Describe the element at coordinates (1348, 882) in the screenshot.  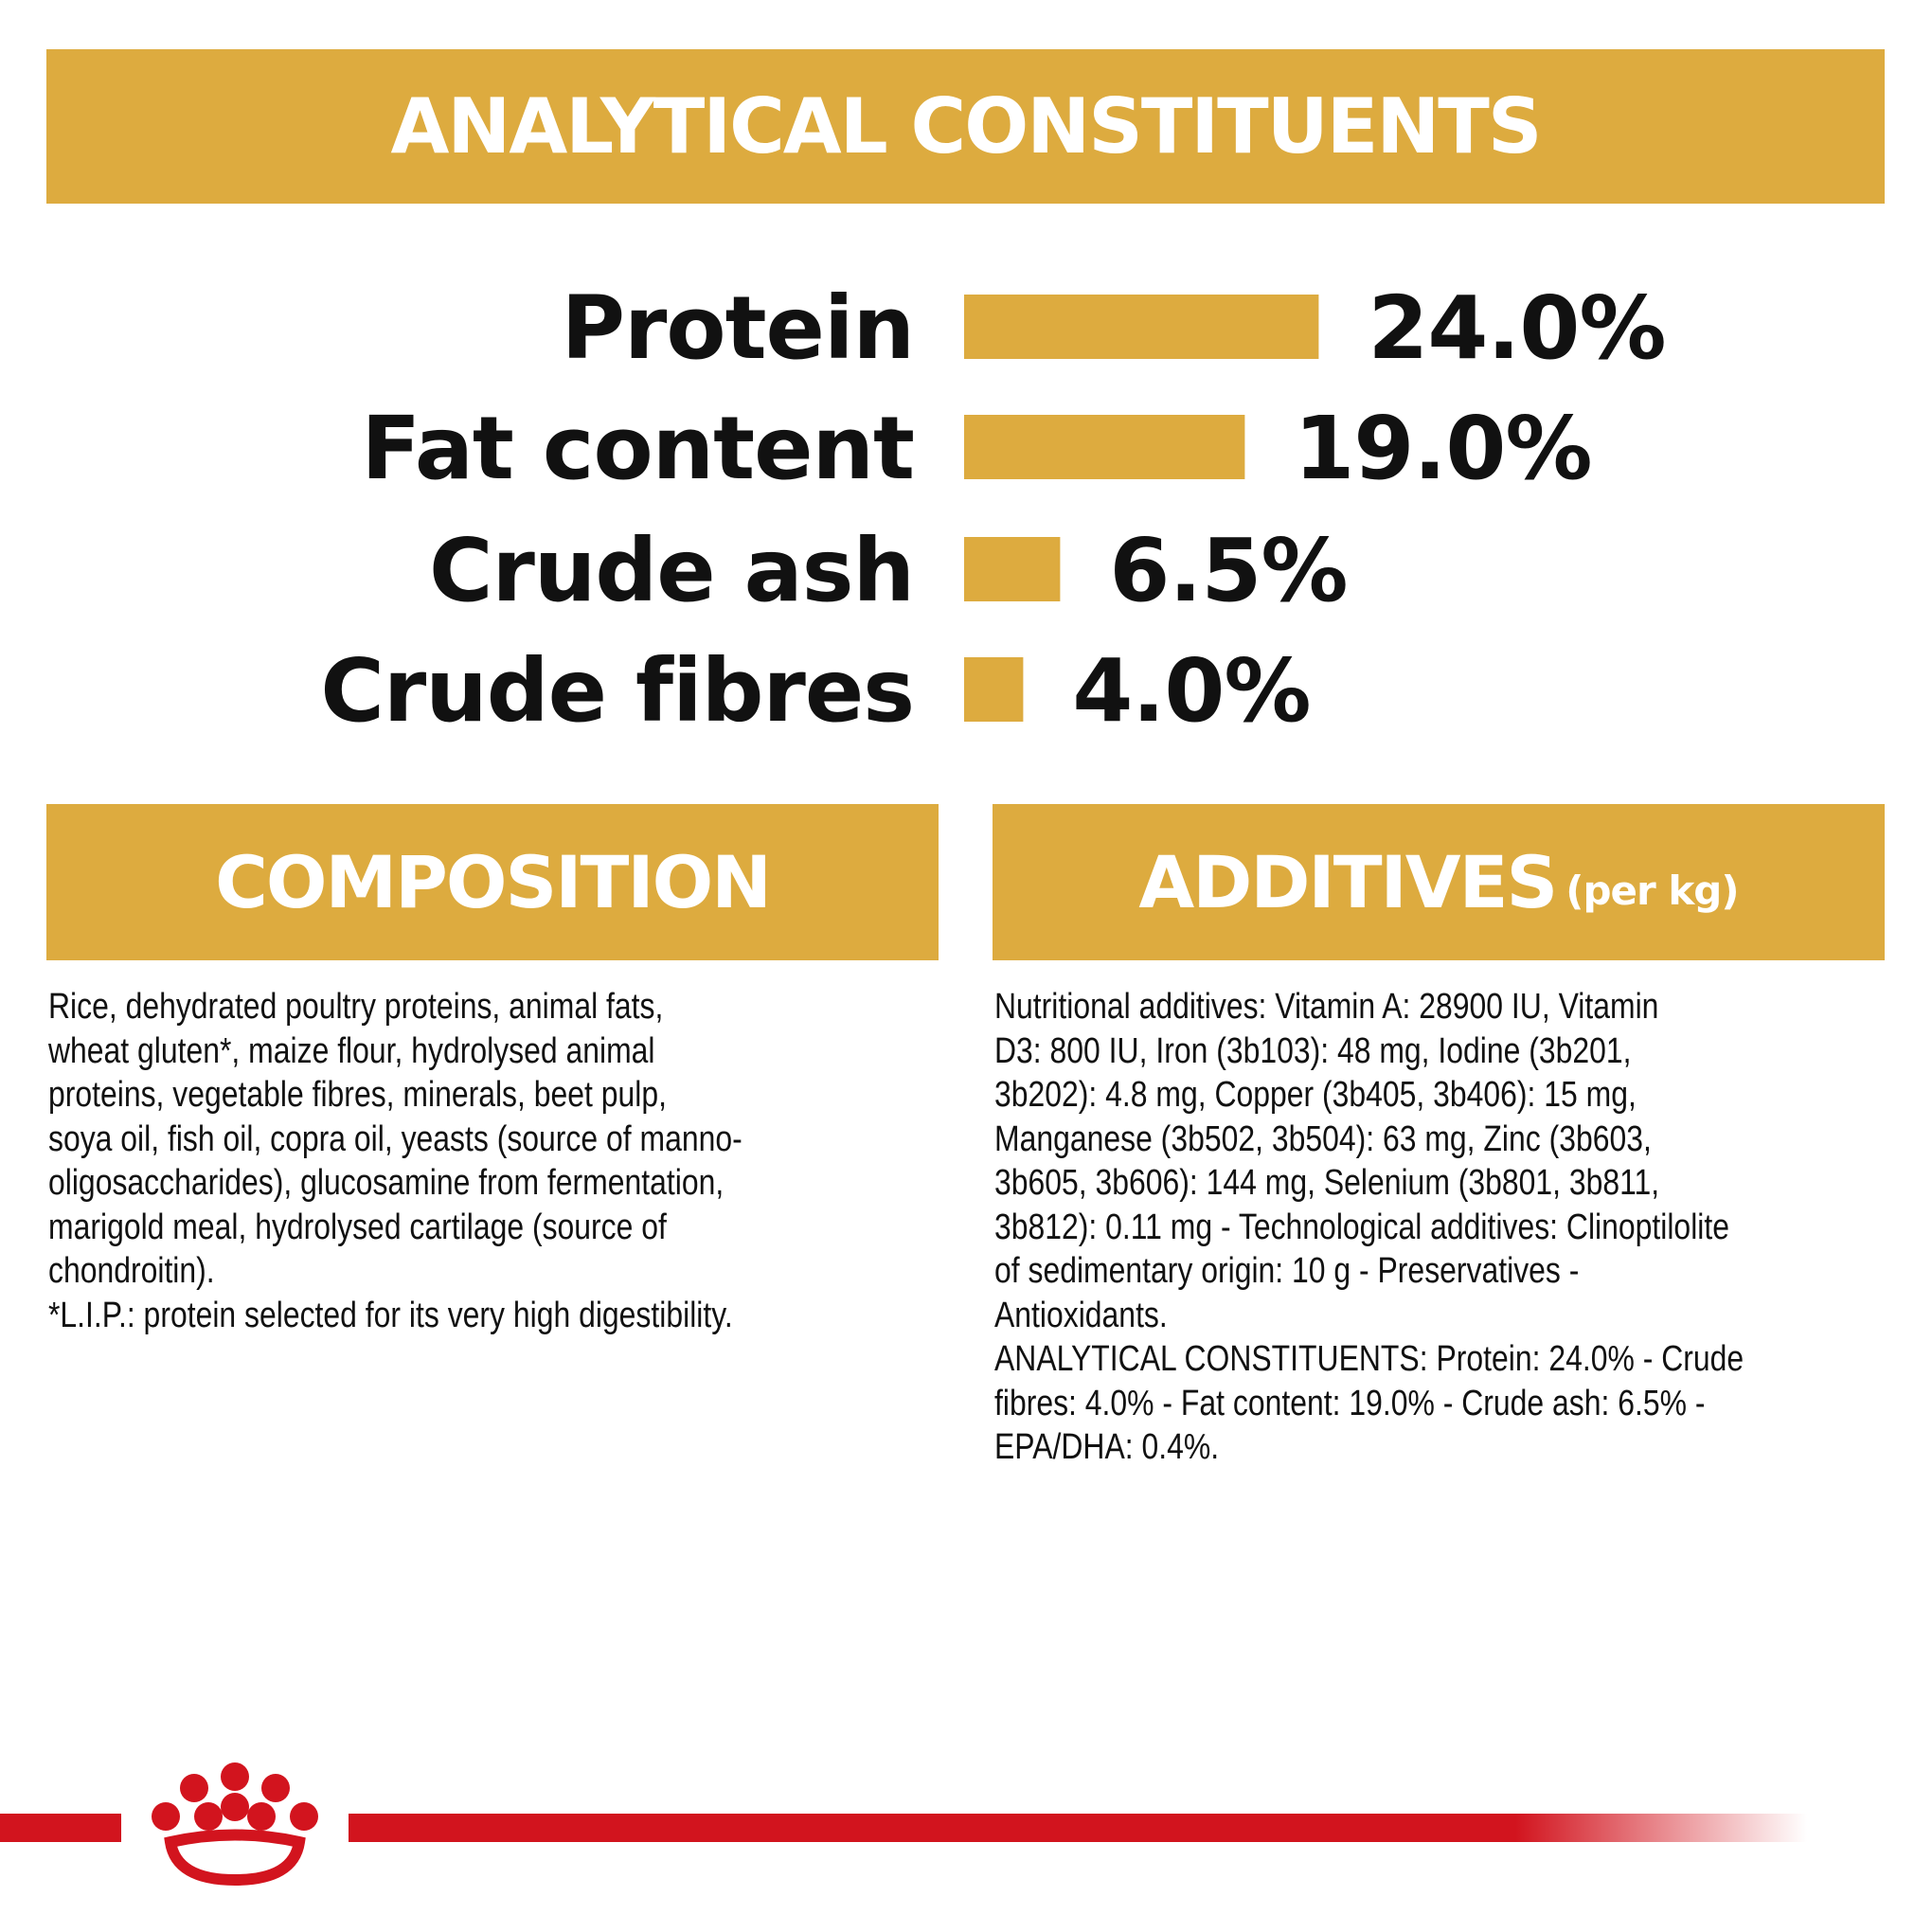
I see `additives-title: ADDITIVES` at that location.